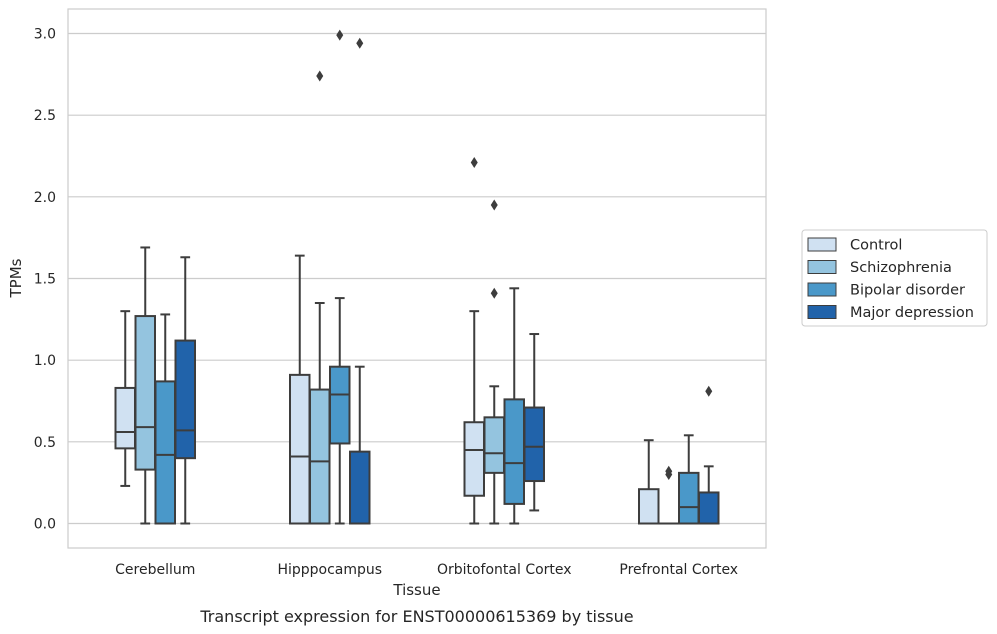 The width and height of the screenshot is (997, 634). What do you see at coordinates (678, 570) in the screenshot?
I see `x-tick-label: Prefrontal Cortex` at bounding box center [678, 570].